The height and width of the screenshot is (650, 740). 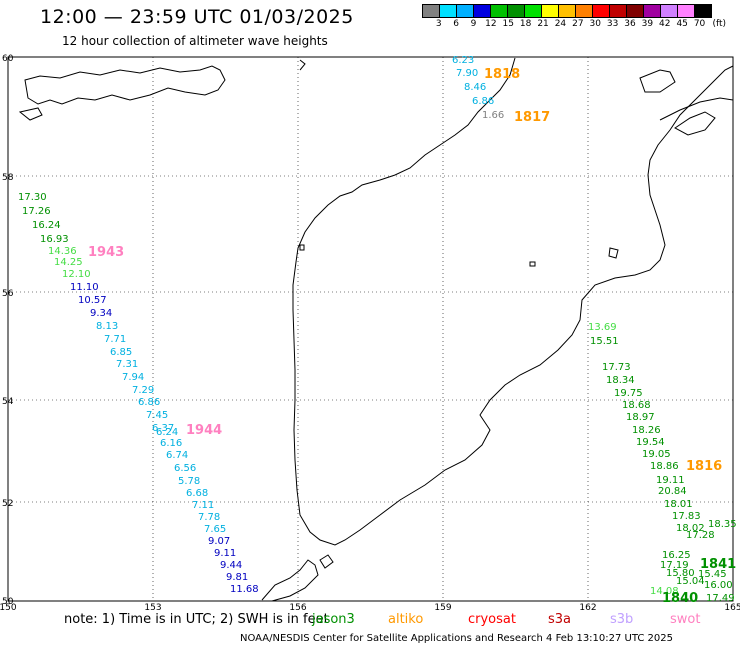 What do you see at coordinates (197, 17) in the screenshot?
I see `page-title: 12:00 — 23:59 UTC 01/03/2025` at bounding box center [197, 17].